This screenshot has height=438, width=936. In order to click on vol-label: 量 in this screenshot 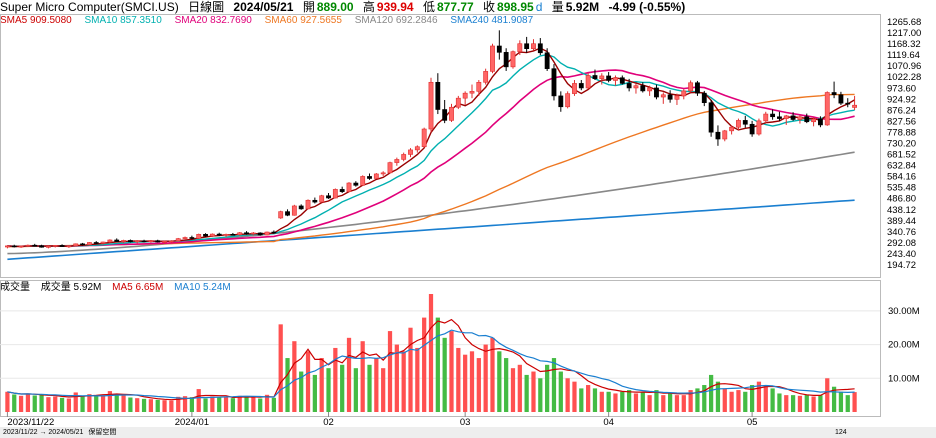, I will do `click(557, 7)`.